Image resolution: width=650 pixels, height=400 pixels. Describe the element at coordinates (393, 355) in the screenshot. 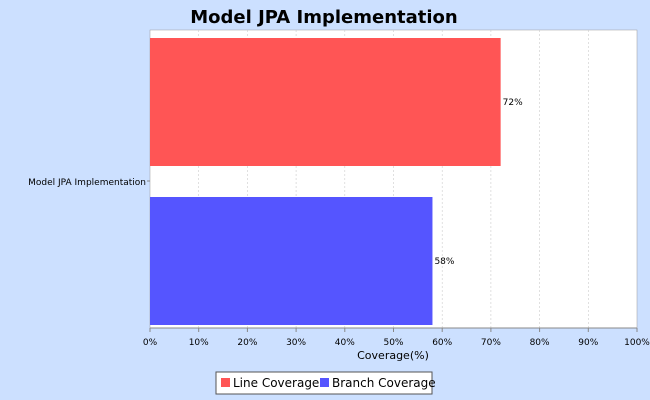

I see `x-axis-label: Coverage(%)` at that location.